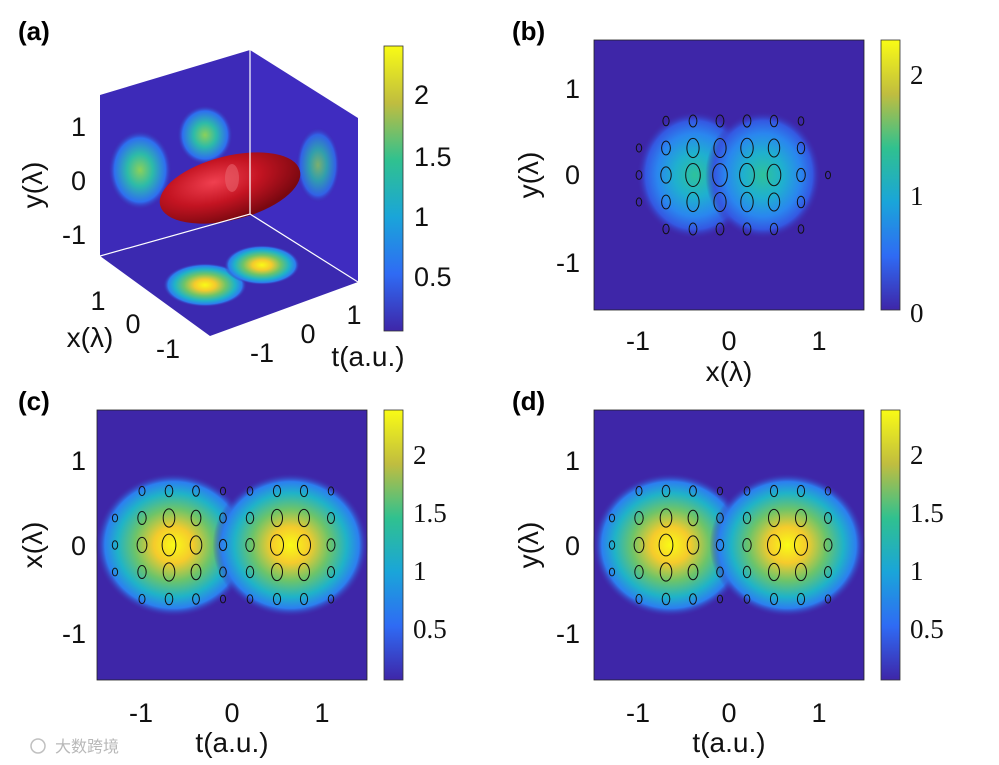 Image resolution: width=999 pixels, height=765 pixels. What do you see at coordinates (728, 742) in the screenshot?
I see `d-xlabel: t(a.u.)` at bounding box center [728, 742].